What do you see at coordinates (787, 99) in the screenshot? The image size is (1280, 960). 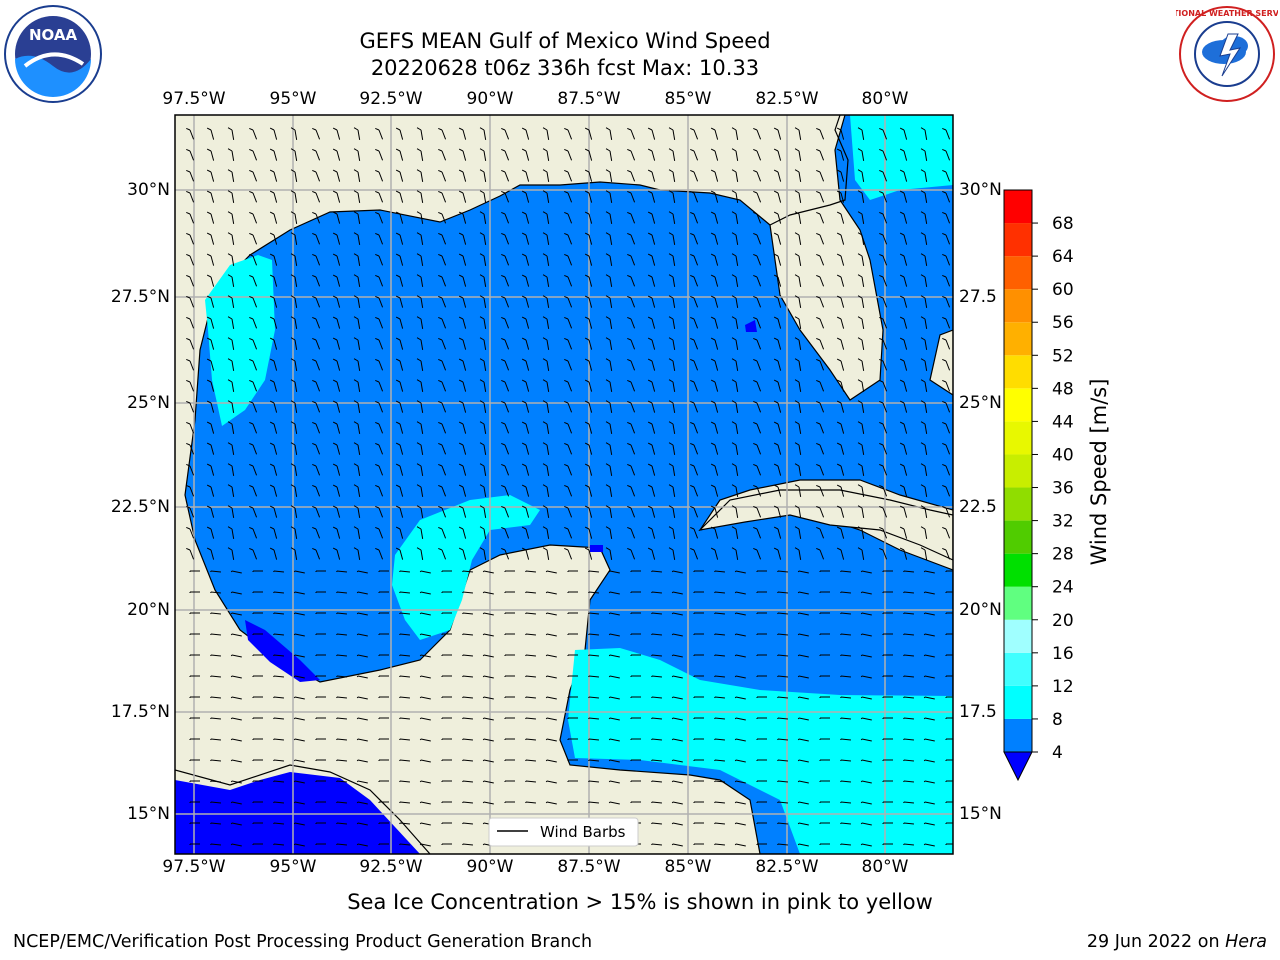 I see `lon-tick-top: 82.5°W` at bounding box center [787, 99].